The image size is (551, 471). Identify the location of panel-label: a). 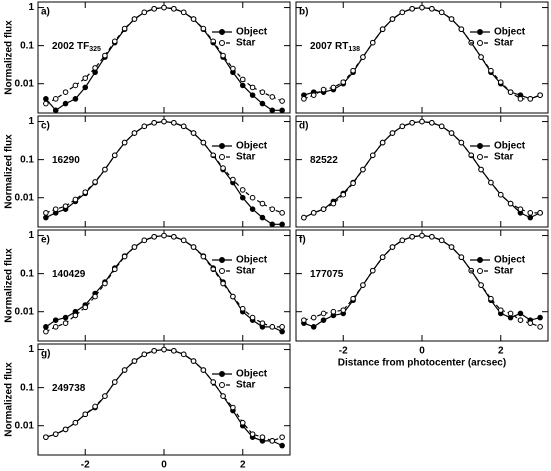
(45, 12).